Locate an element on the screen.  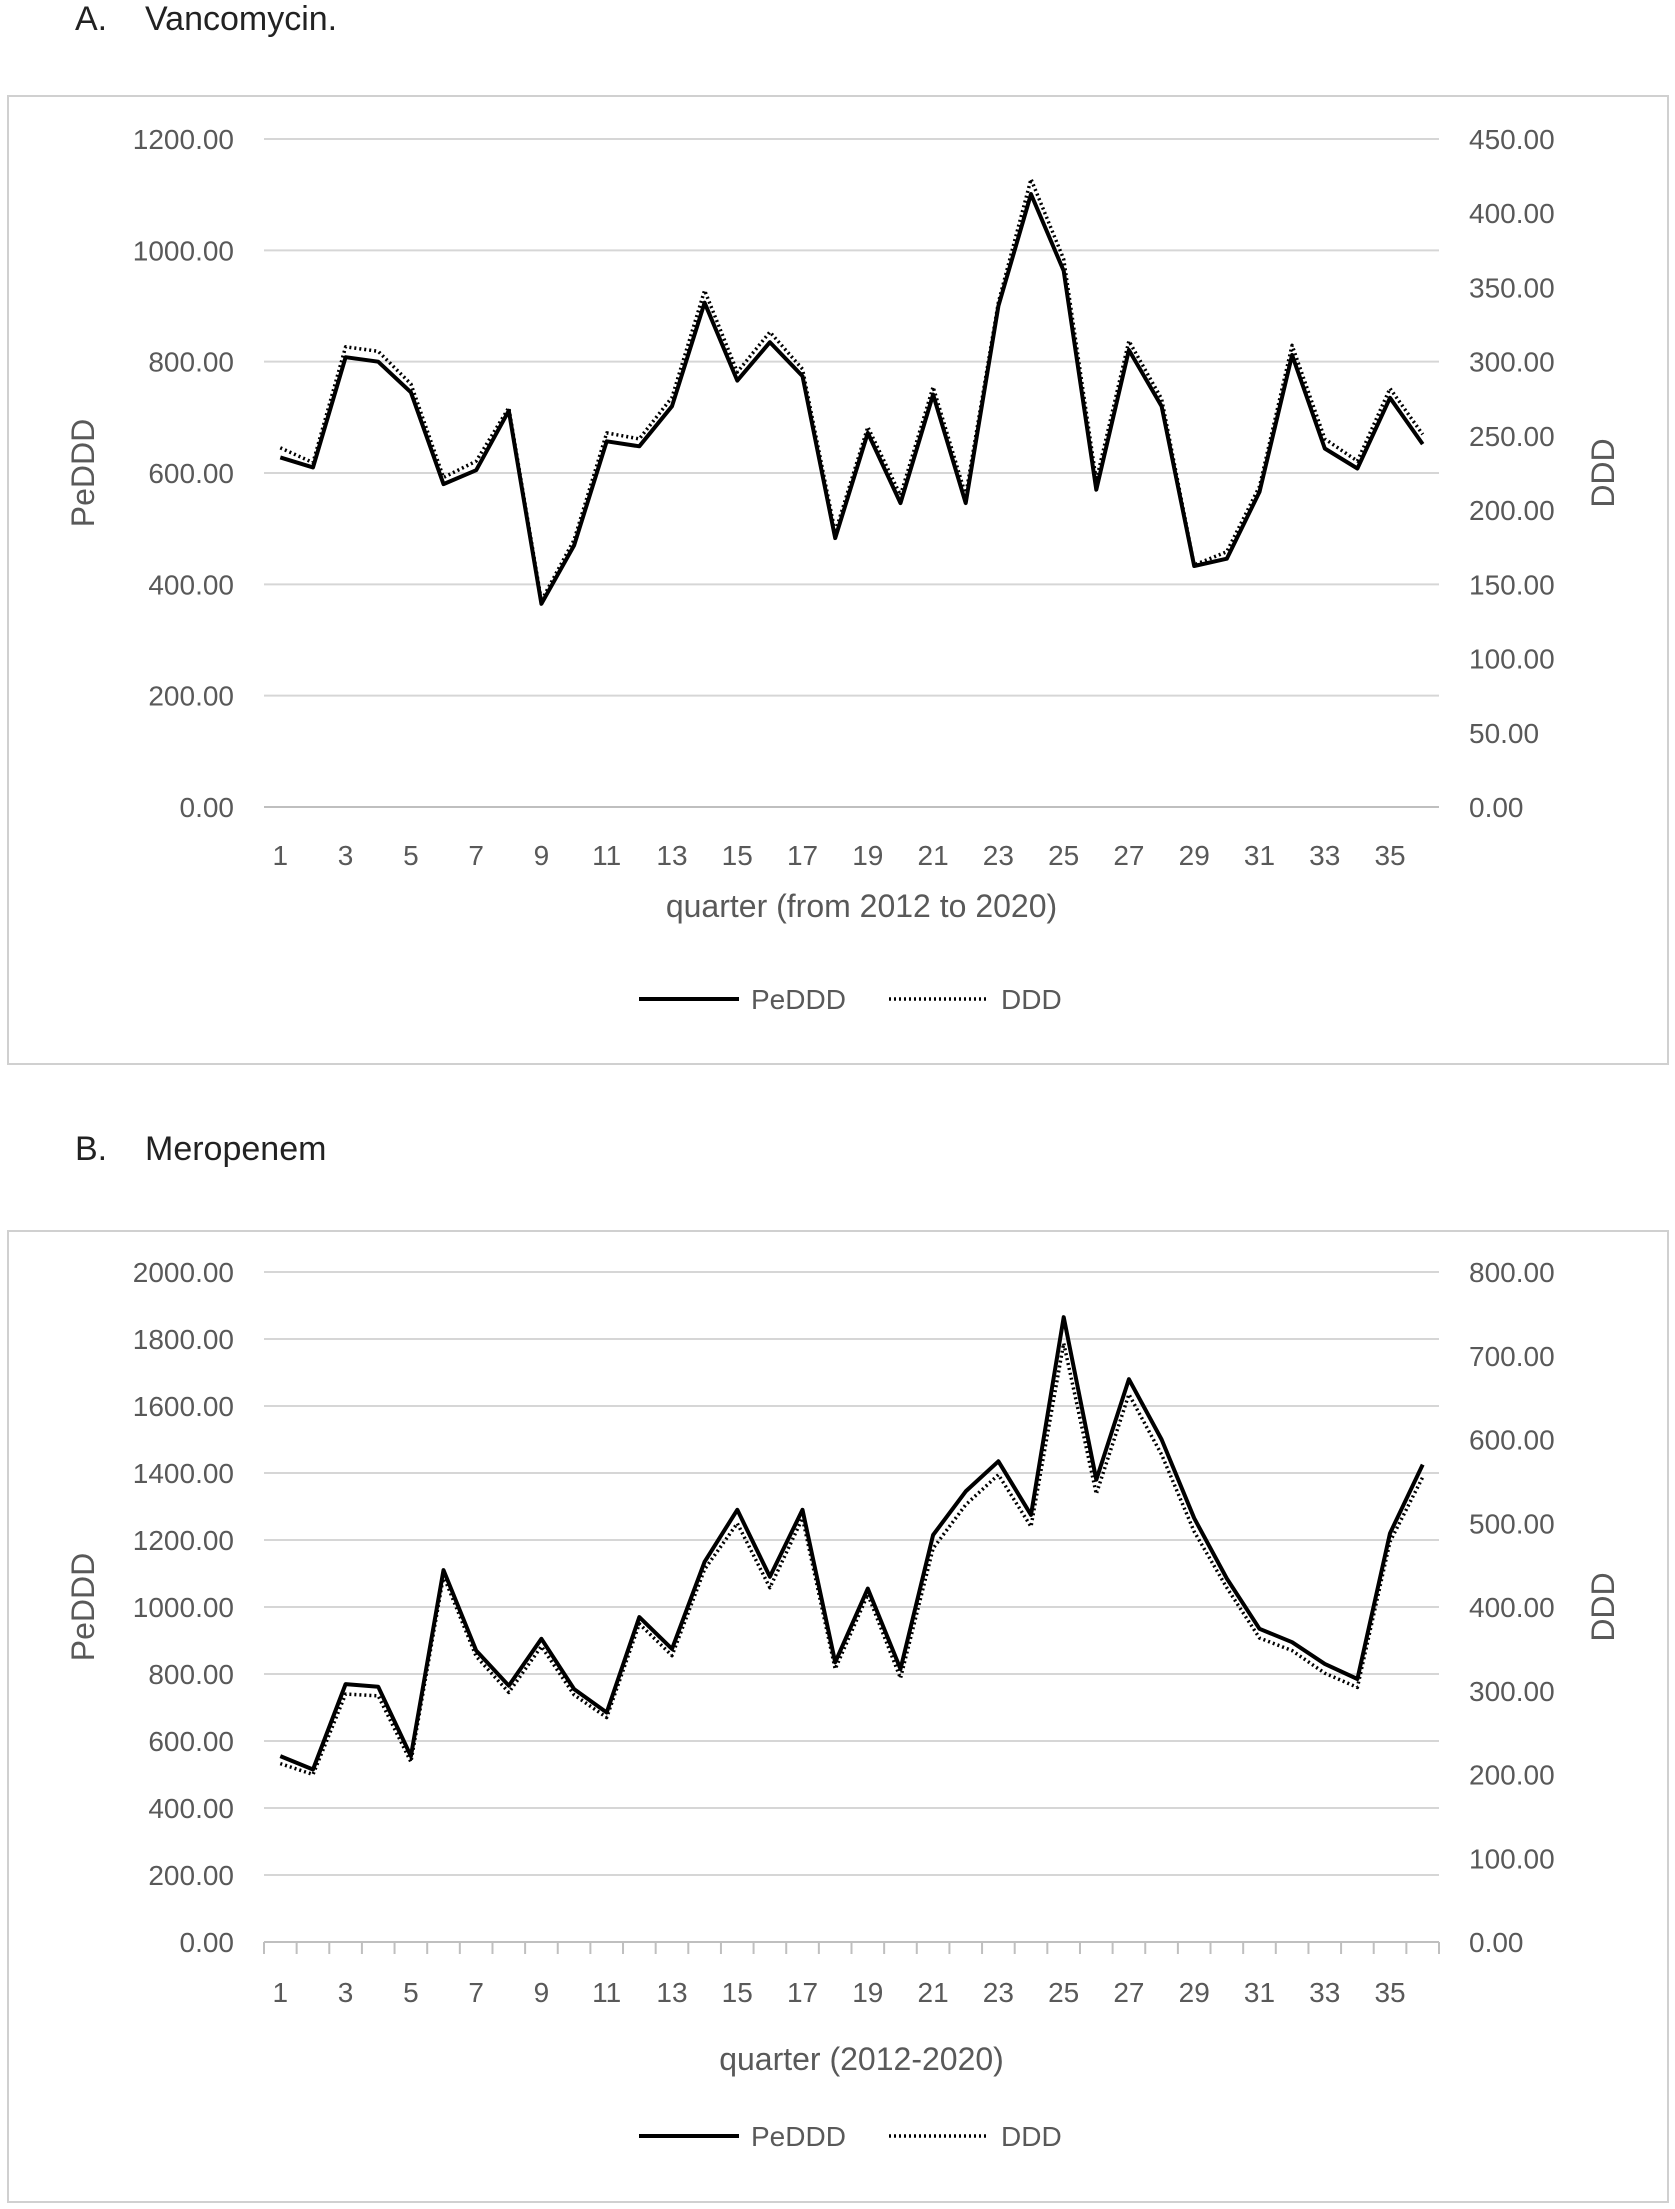
chart-b-y-left-tick-label: 1000.00 is located at coordinates (183, 1607).